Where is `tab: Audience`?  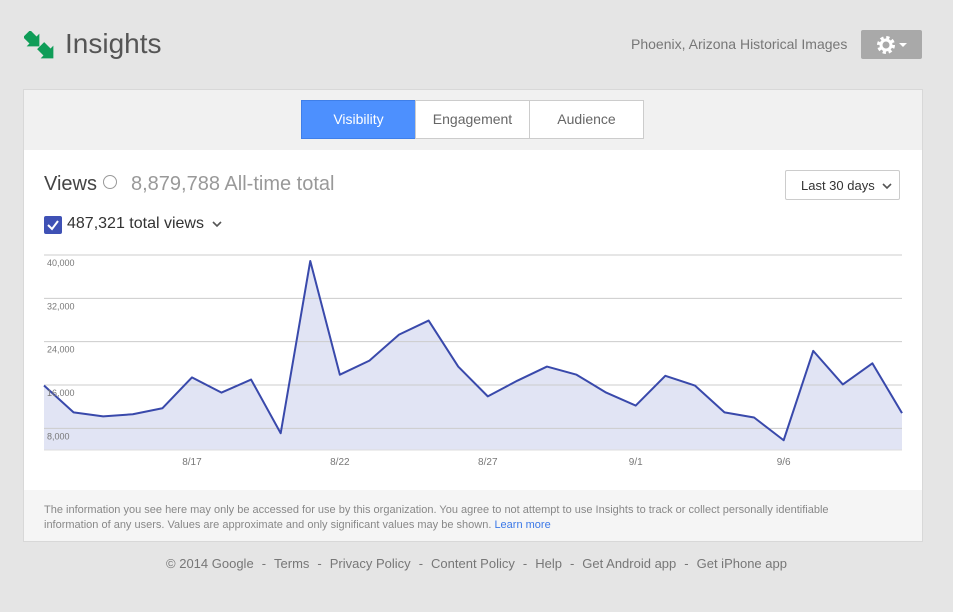 tab: Audience is located at coordinates (586, 119).